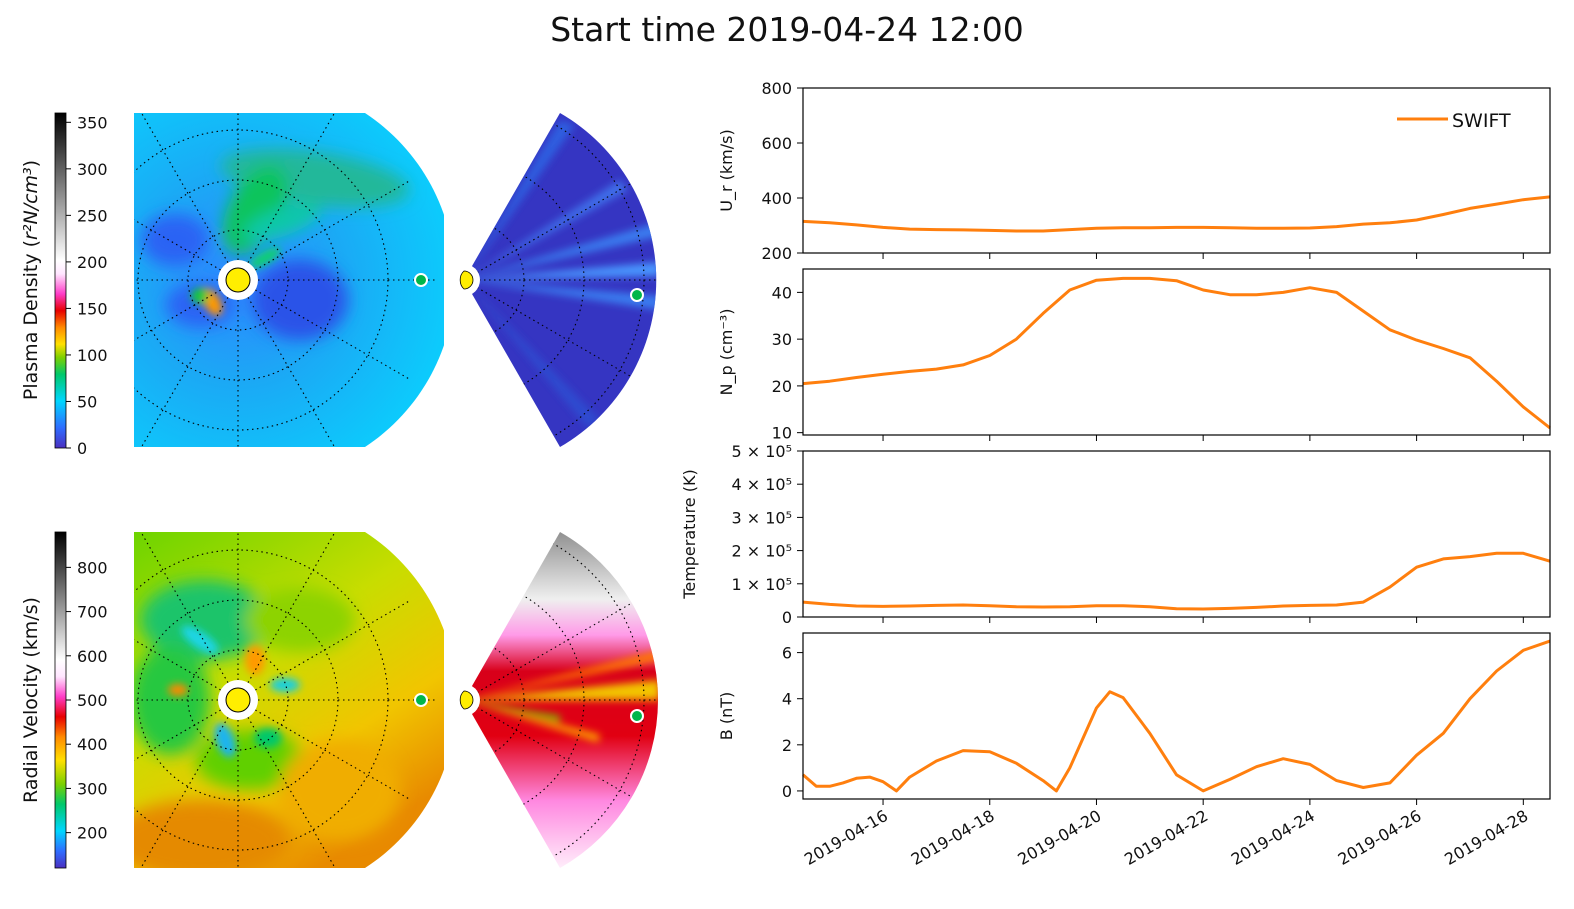 This screenshot has width=1574, height=909. I want to click on colorbar-tick-label: 500, so click(92, 700).